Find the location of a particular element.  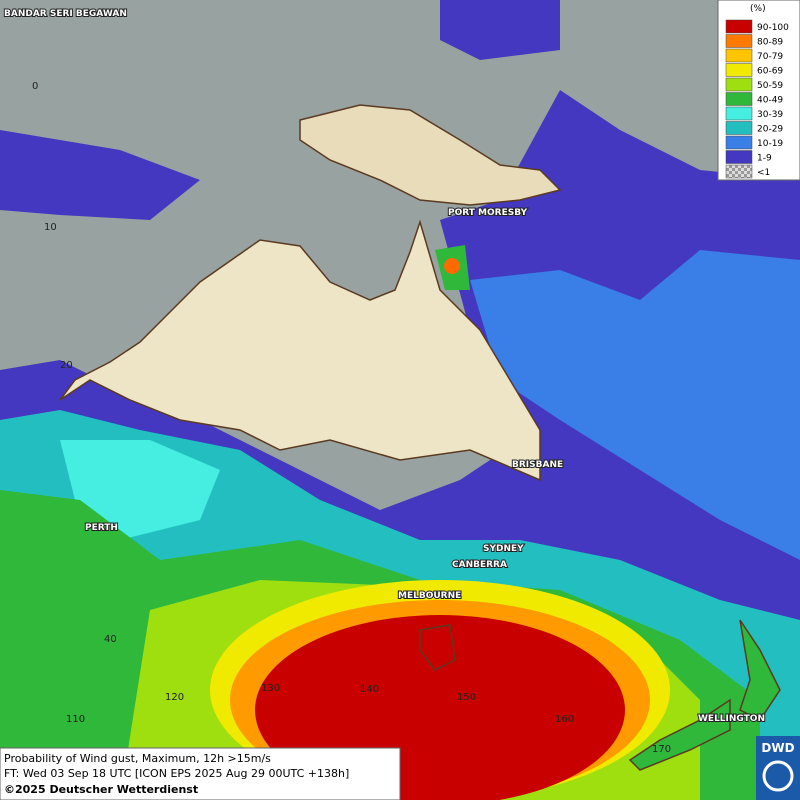

legend-label: 50-59 is located at coordinates (770, 86).